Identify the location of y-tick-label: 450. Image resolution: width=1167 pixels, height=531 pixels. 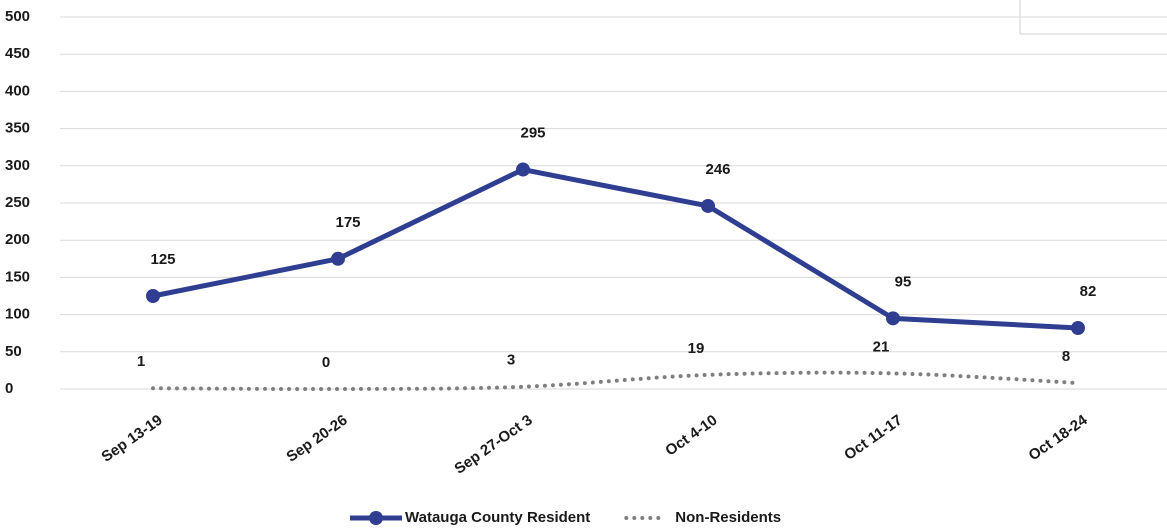
(17, 53).